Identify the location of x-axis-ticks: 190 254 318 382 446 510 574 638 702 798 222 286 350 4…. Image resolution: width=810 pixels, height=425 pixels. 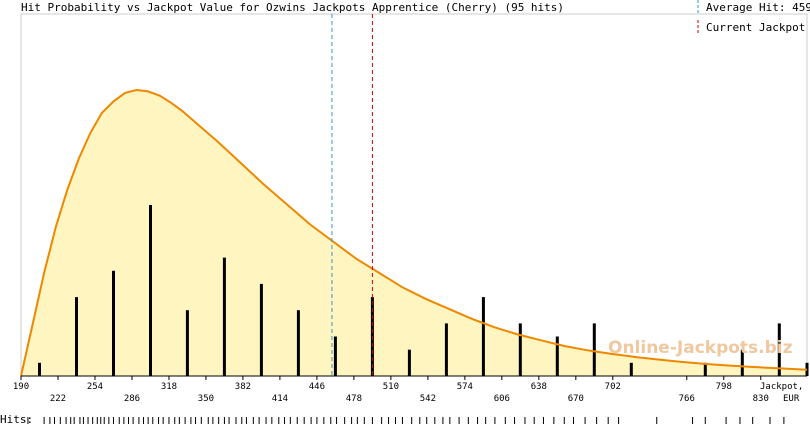
(391, 390).